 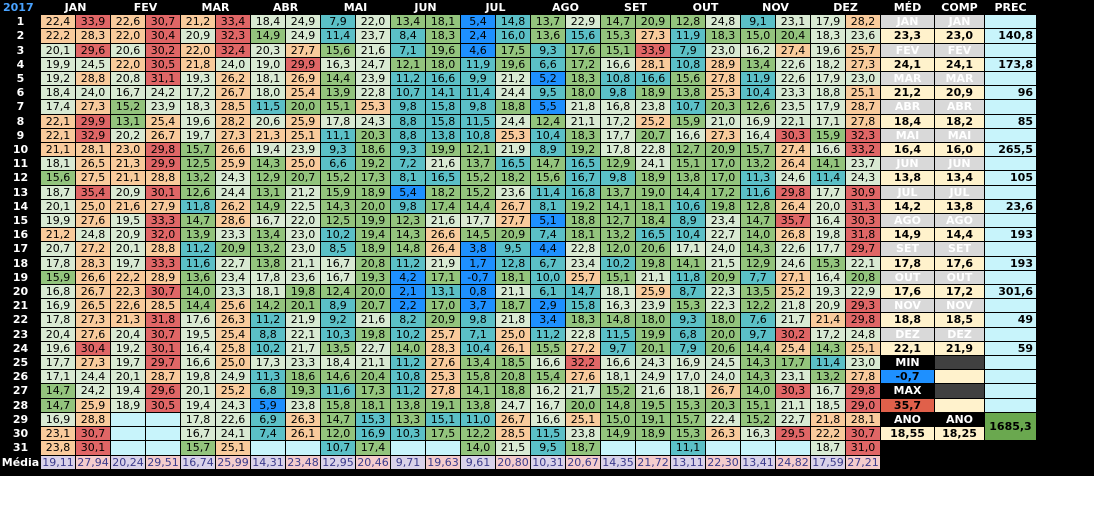 What do you see at coordinates (548, 22) in the screenshot?
I see `min-temp-cell: 13,7` at bounding box center [548, 22].